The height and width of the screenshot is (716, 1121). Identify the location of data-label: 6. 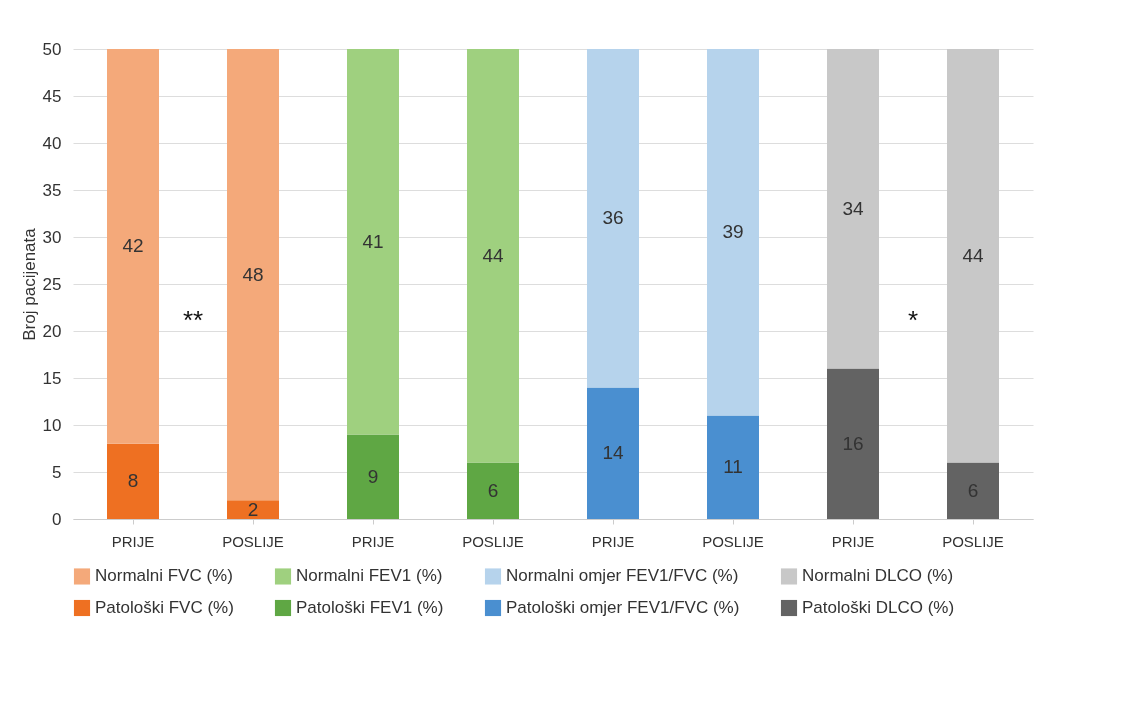
(493, 490).